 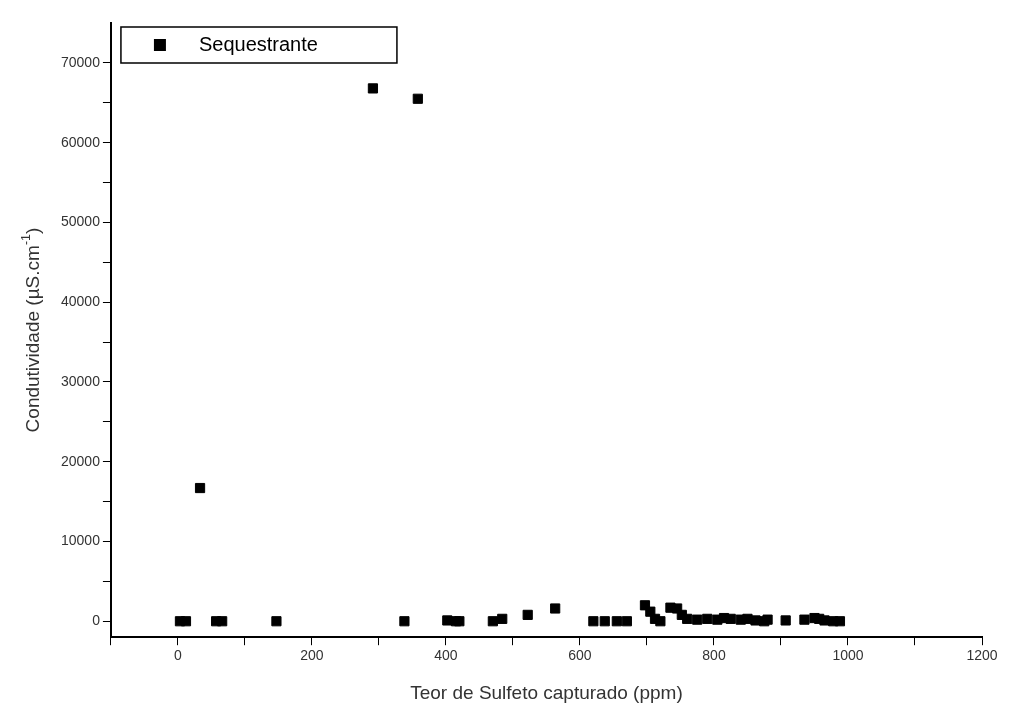 I want to click on x-axis-title: Teor de Sulfeto capturado (ppm), so click(x=546, y=693).